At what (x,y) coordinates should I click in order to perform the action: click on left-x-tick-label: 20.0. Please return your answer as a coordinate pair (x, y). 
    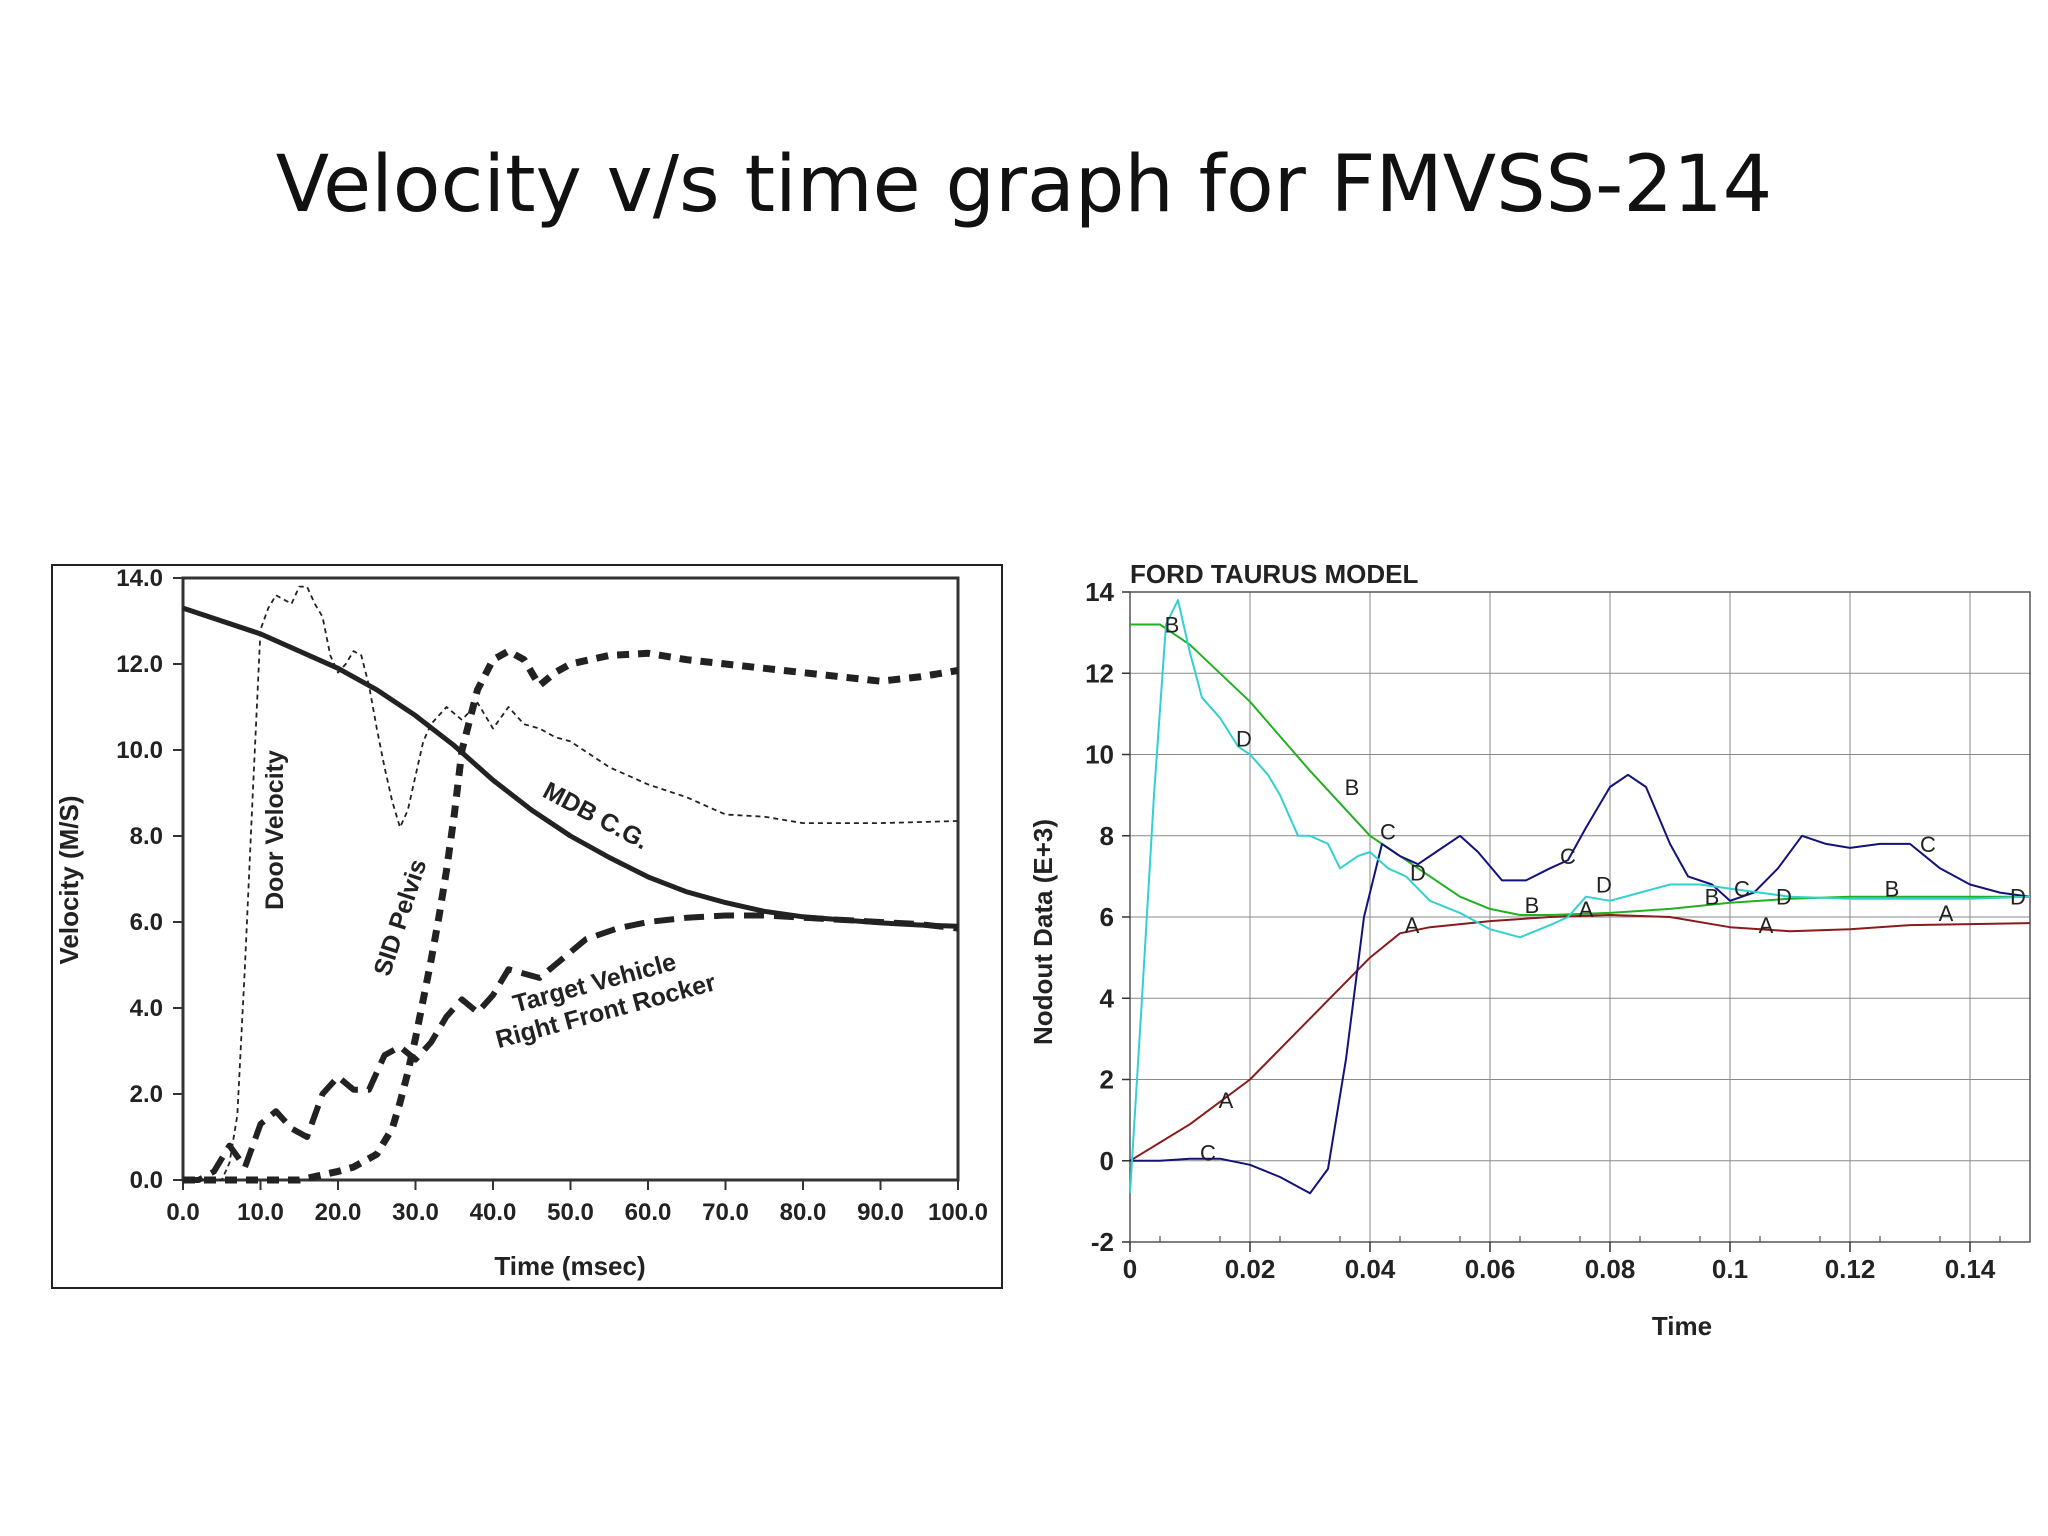
    Looking at the image, I should click on (338, 1212).